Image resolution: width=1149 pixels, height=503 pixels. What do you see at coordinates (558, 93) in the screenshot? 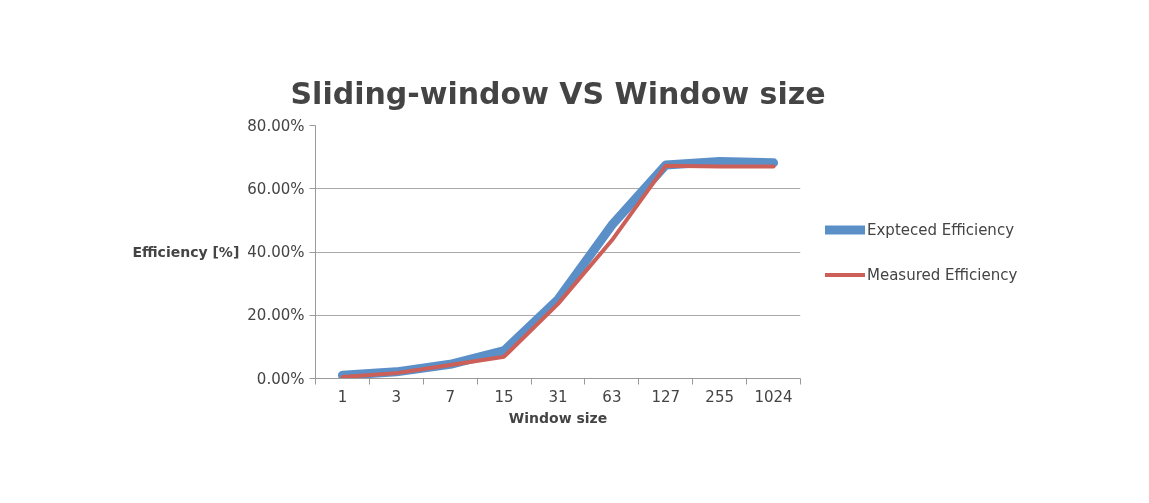
I see `chart-title: Sliding-window VS Window size` at bounding box center [558, 93].